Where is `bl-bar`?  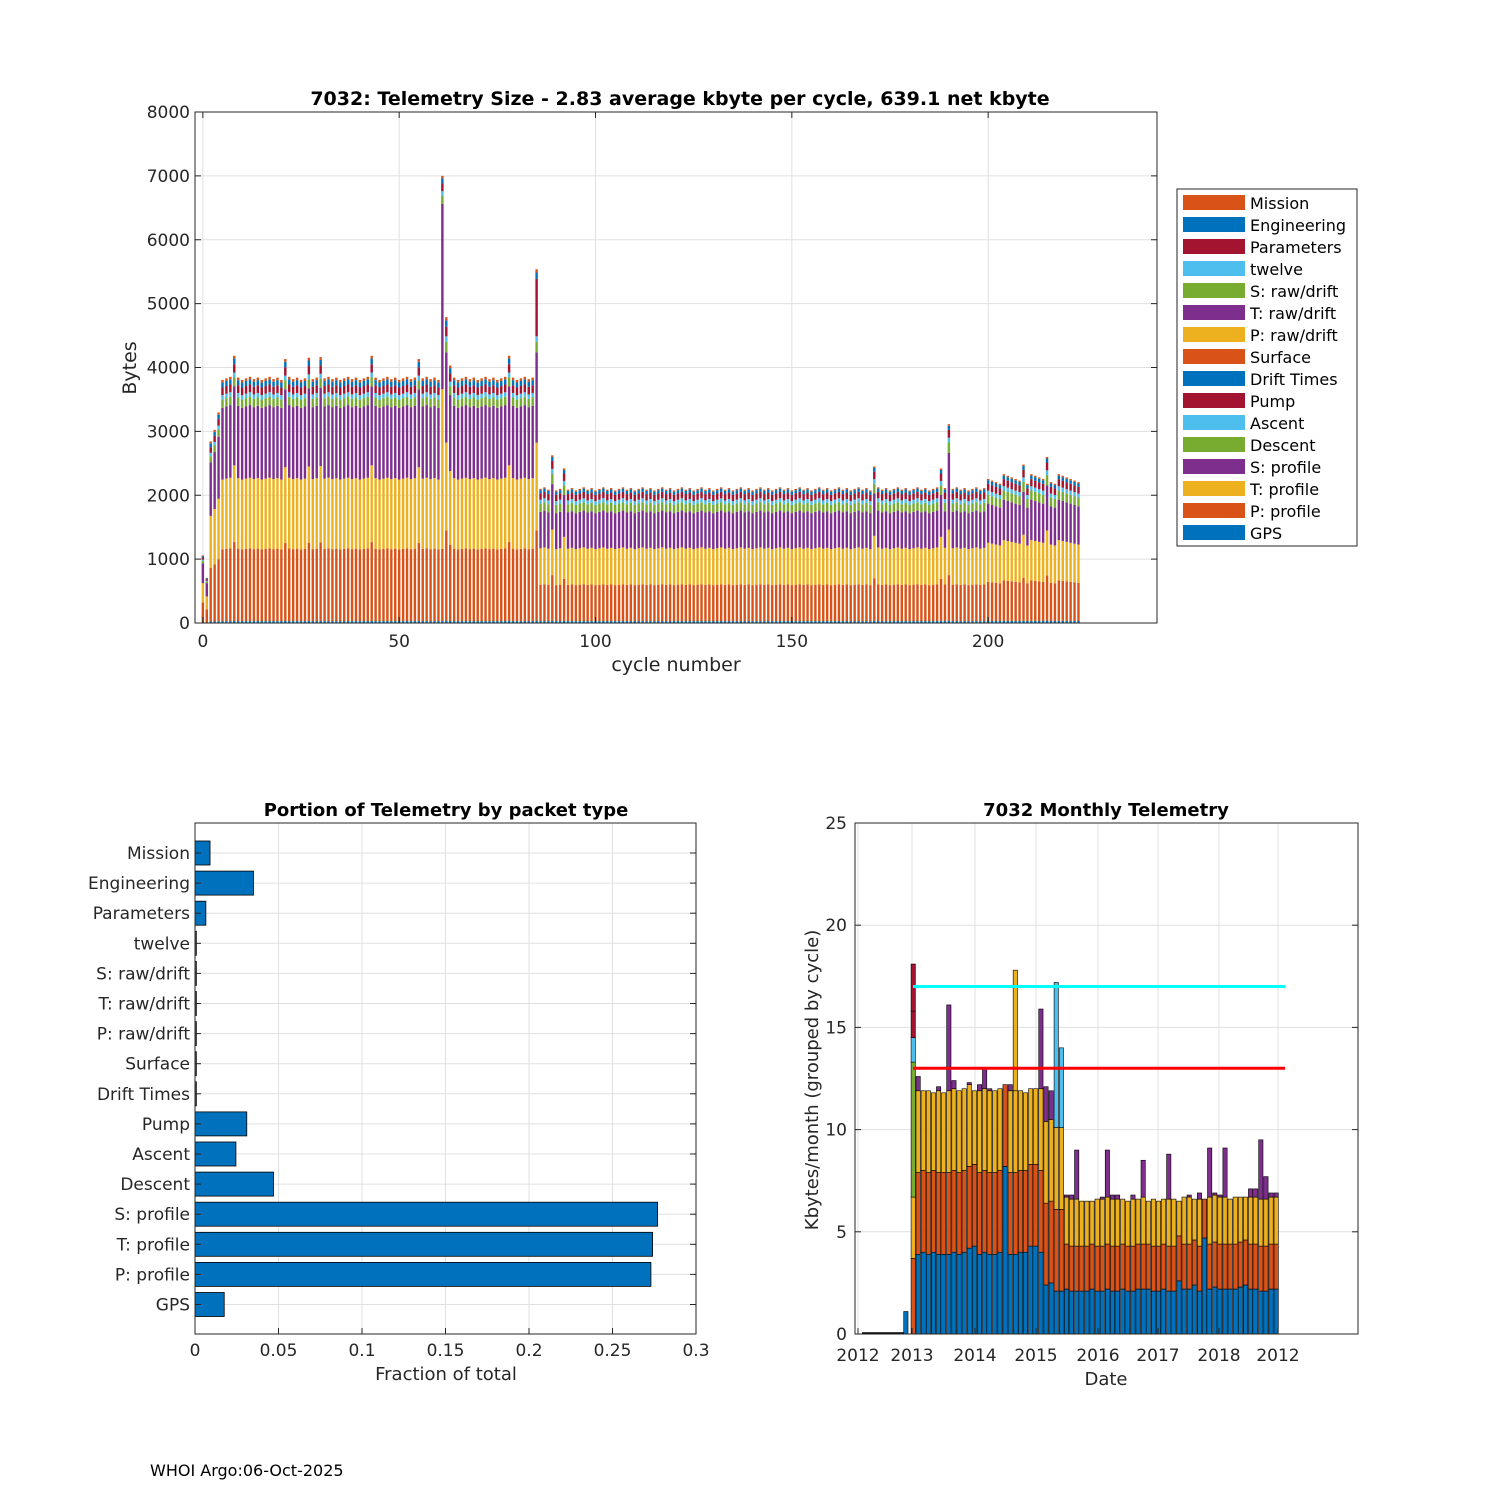
bl-bar is located at coordinates (423, 1244).